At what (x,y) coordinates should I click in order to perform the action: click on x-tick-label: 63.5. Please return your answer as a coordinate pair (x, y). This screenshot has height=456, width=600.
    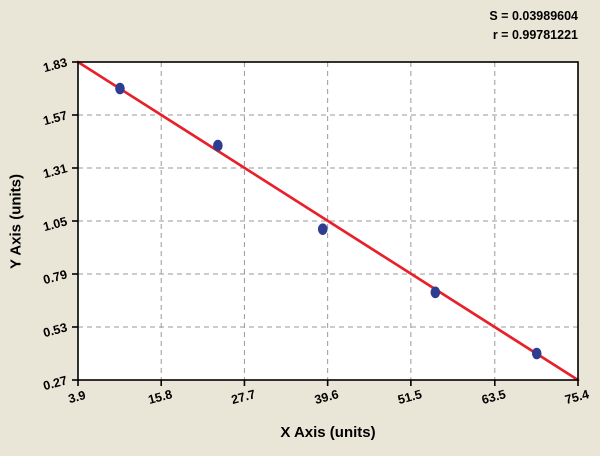
    Looking at the image, I should click on (493, 397).